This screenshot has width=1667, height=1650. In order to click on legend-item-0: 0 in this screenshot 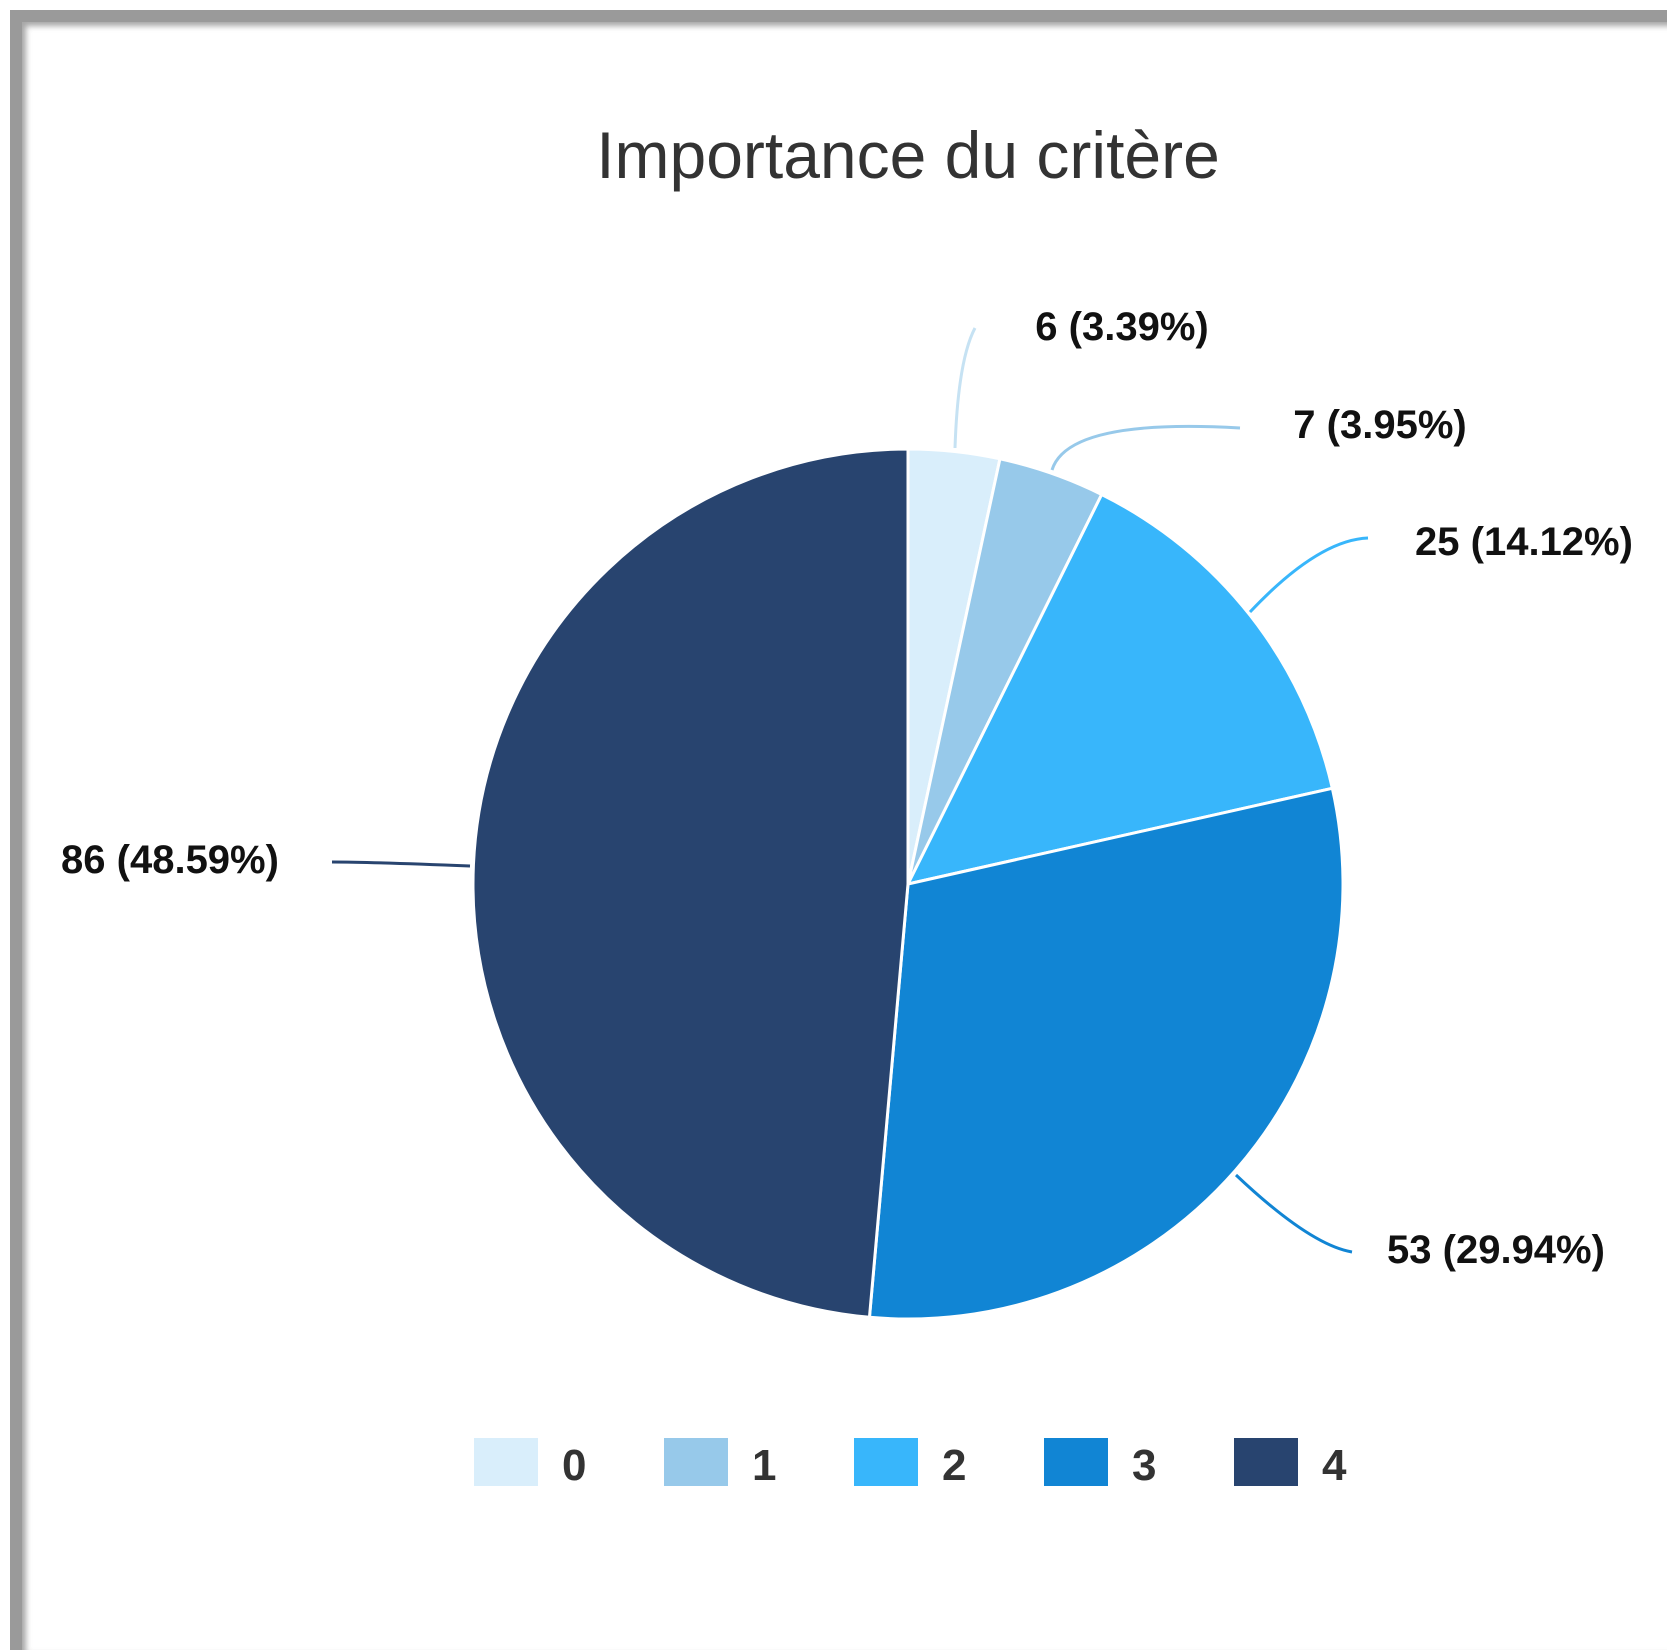, I will do `click(530, 1464)`.